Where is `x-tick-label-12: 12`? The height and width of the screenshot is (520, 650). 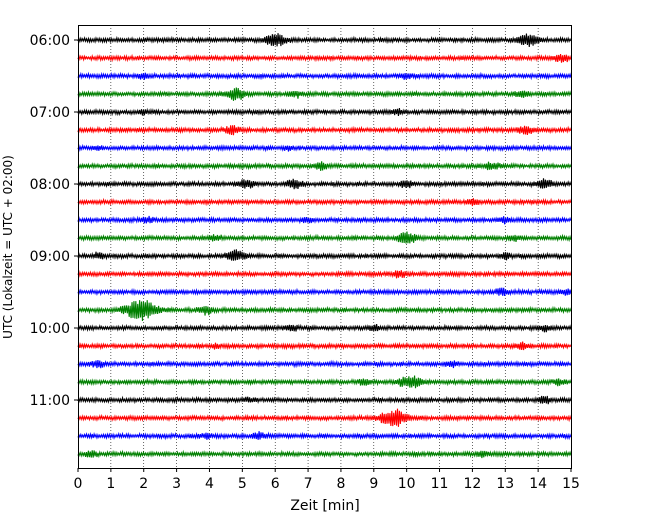
x-tick-label-12: 12 is located at coordinates (472, 484).